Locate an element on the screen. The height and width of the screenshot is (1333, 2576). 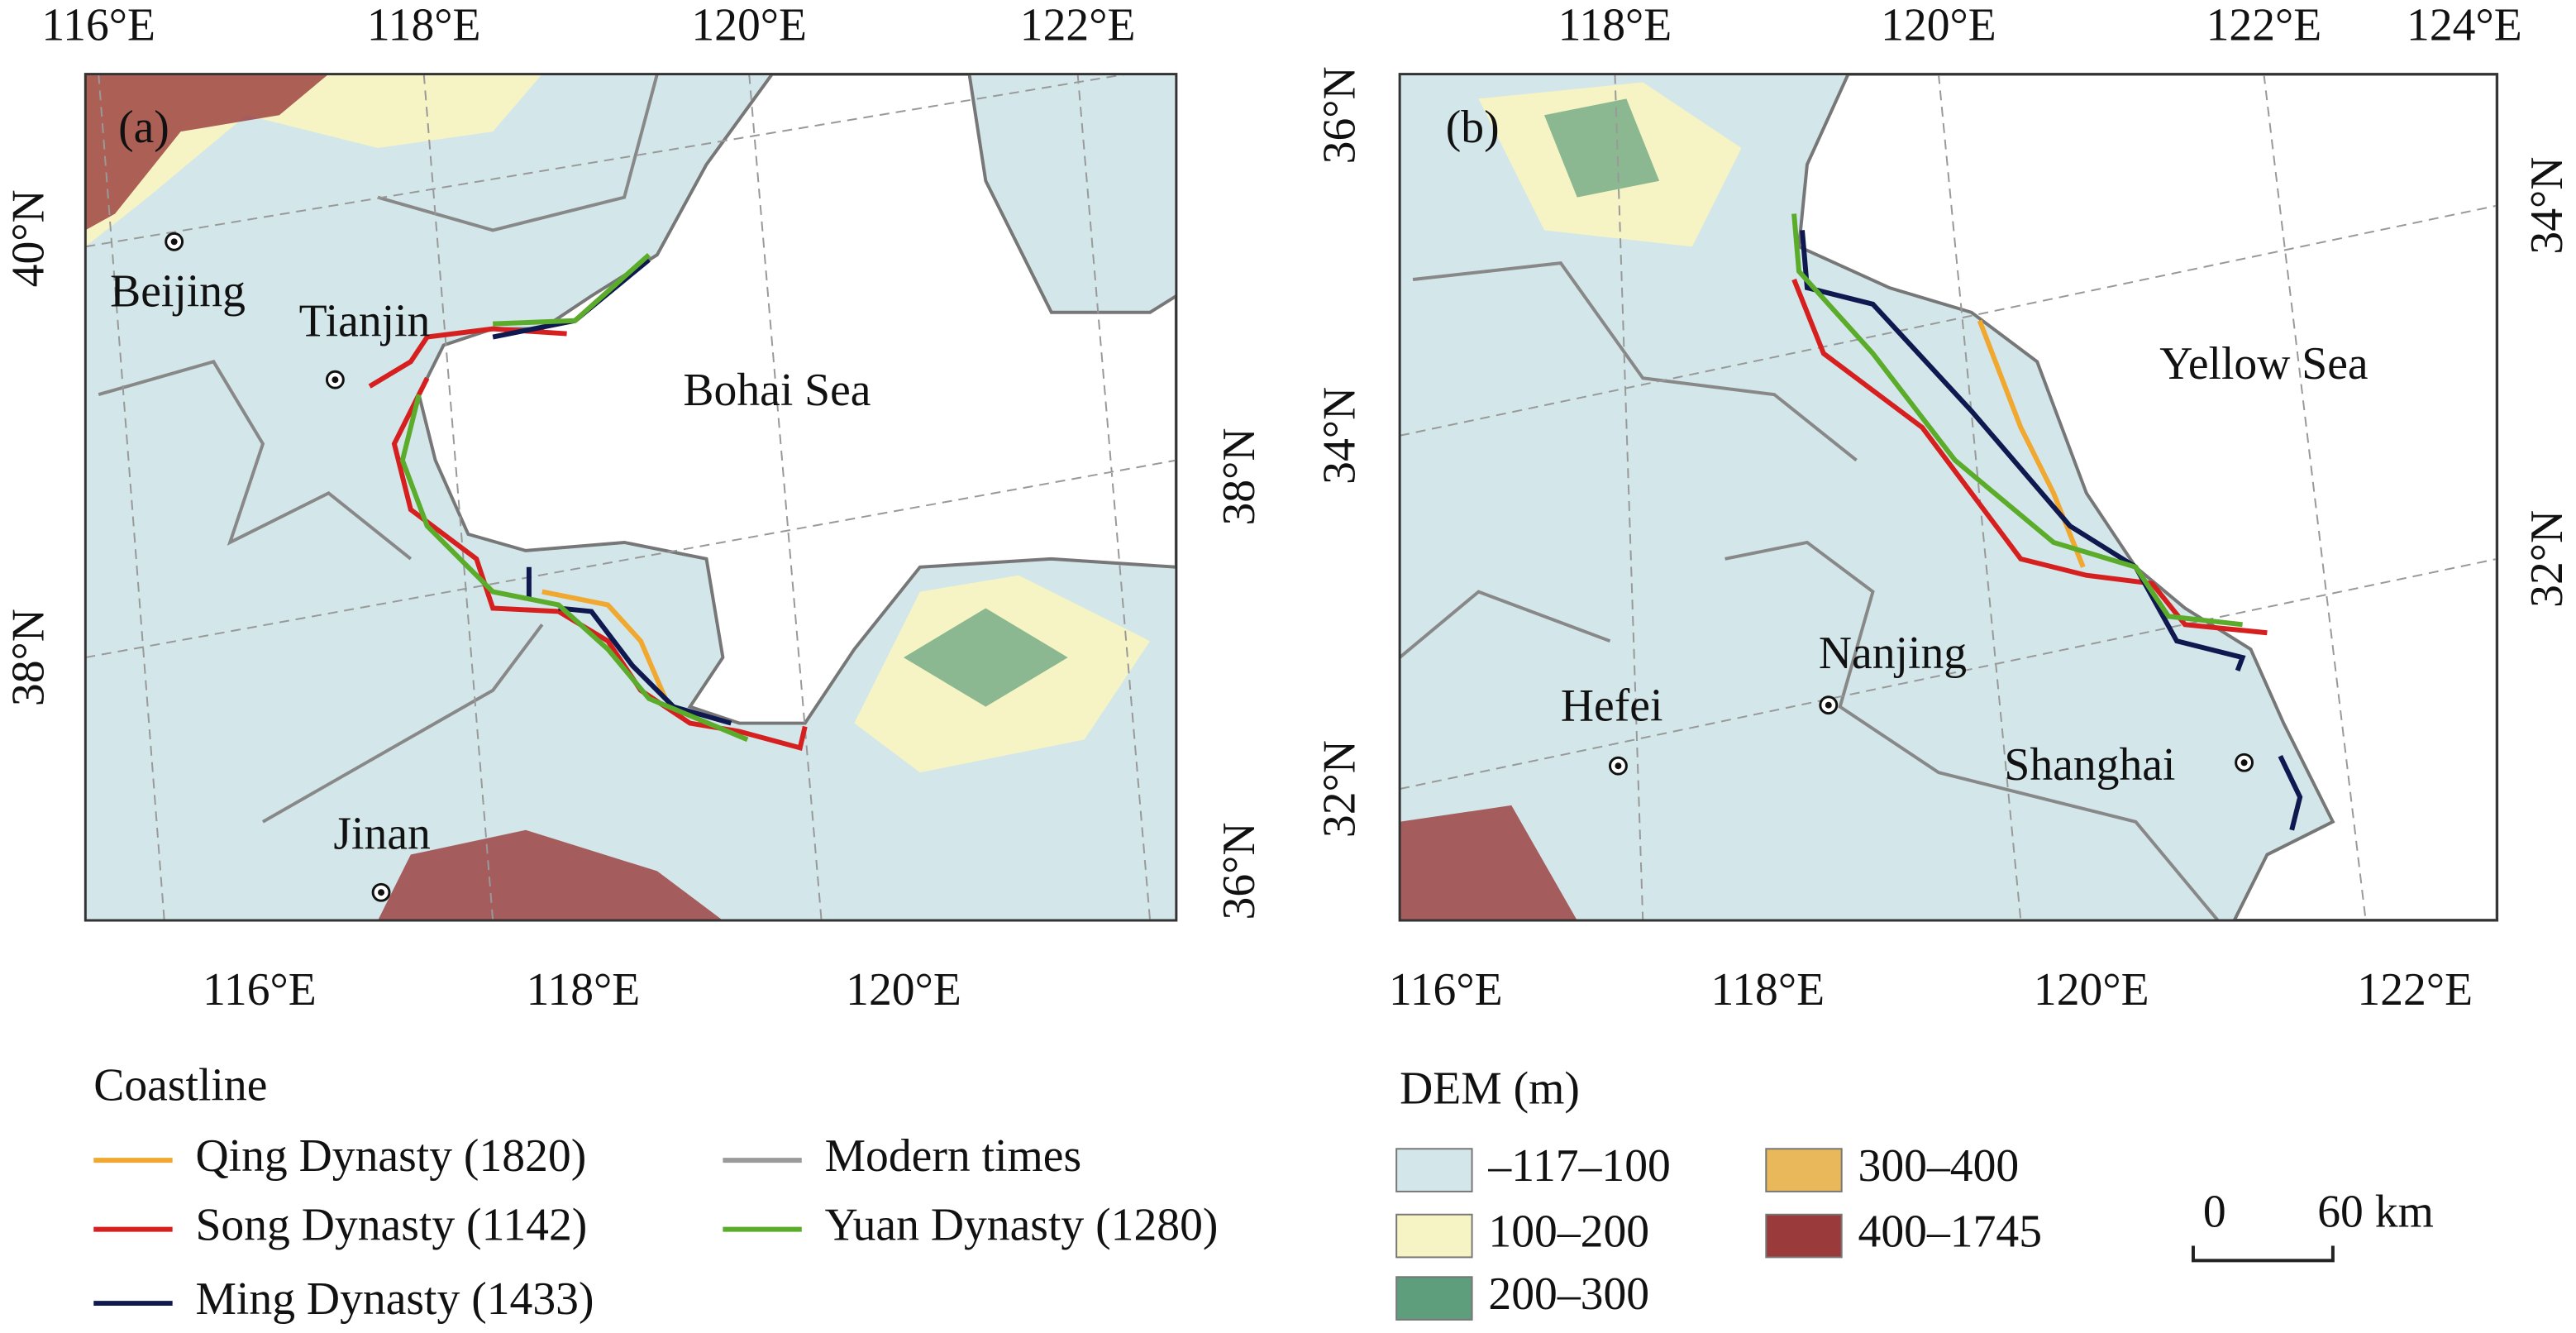
city-label: Hefei is located at coordinates (1612, 705).